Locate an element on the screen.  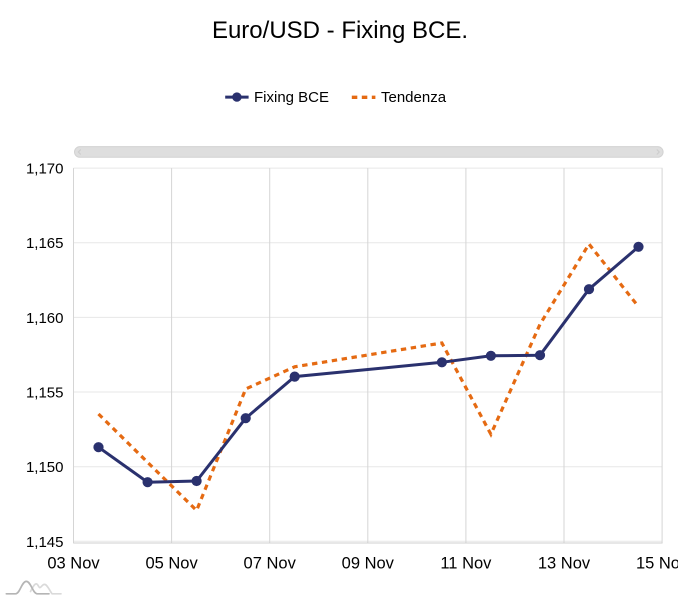
svg-text: 05 Nov is located at coordinates (171, 564).